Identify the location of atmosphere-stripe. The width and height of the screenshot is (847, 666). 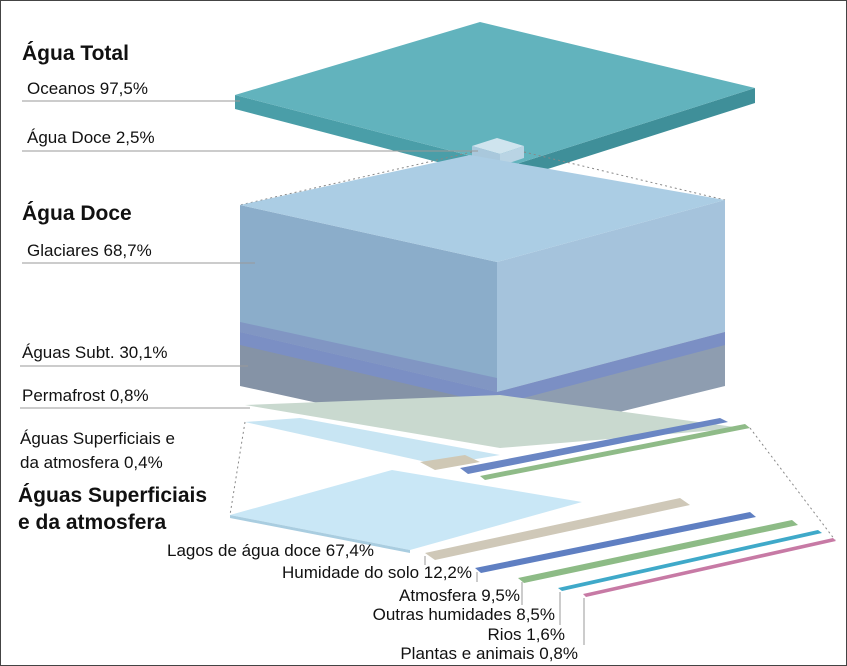
(615, 542).